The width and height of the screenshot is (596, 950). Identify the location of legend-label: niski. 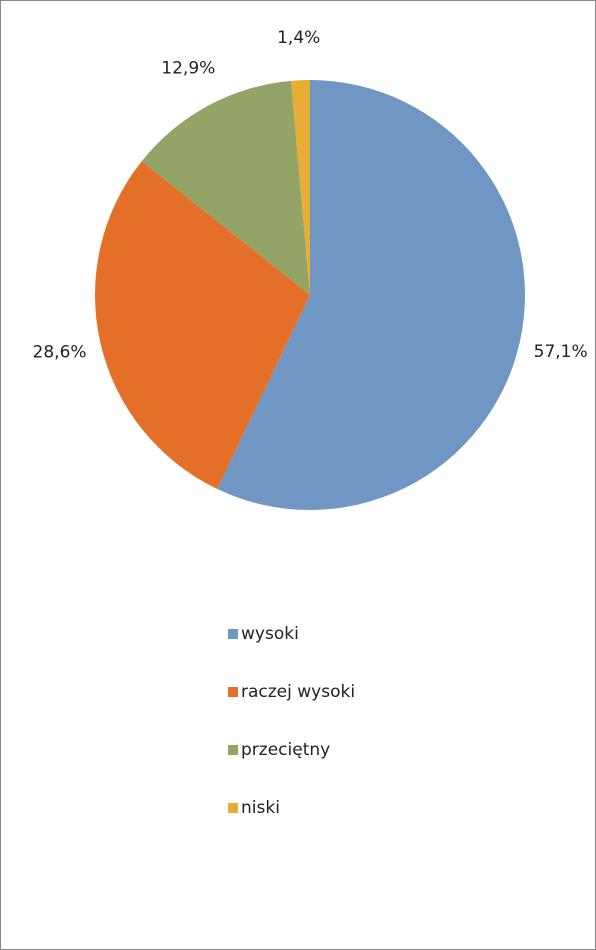
(260, 808).